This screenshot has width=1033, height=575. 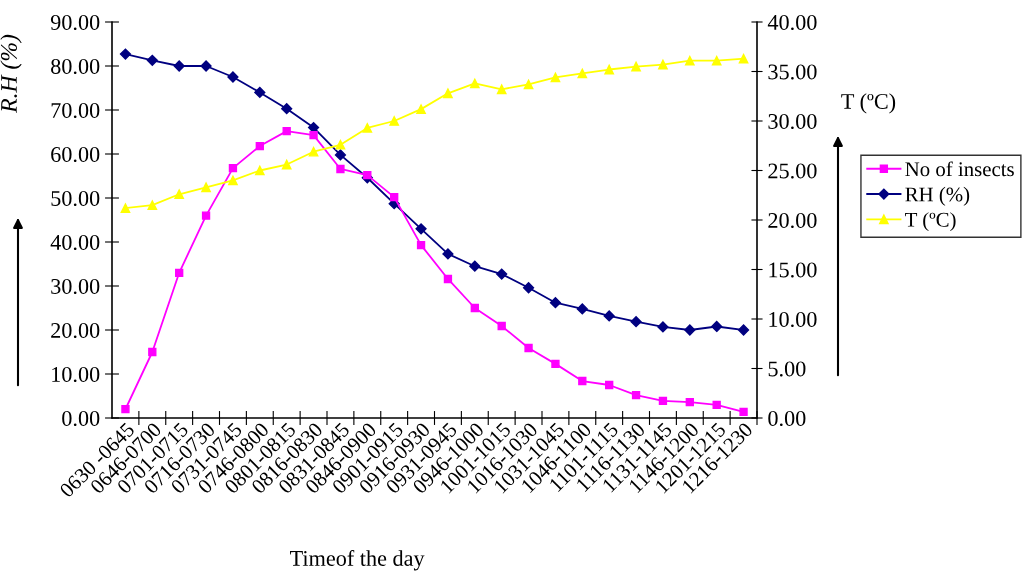 What do you see at coordinates (792, 22) in the screenshot?
I see `y2-tick-label: 40.00` at bounding box center [792, 22].